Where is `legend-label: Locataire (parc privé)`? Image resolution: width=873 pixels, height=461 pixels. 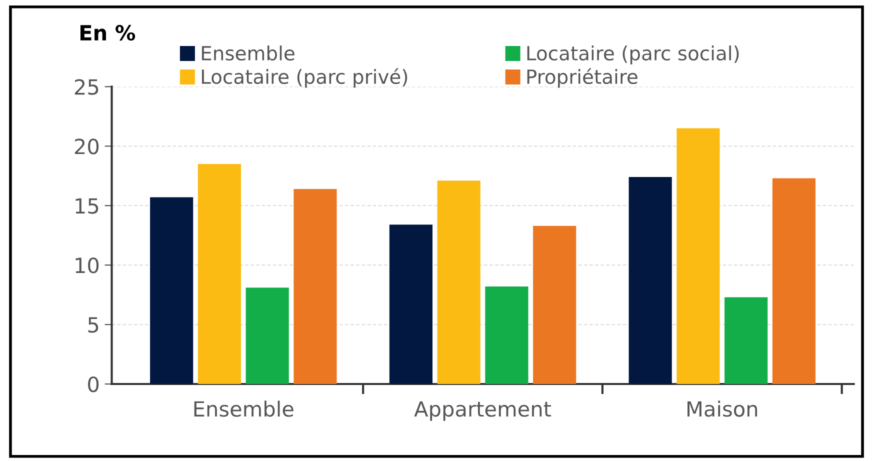
legend-label: Locataire (parc privé) is located at coordinates (305, 78).